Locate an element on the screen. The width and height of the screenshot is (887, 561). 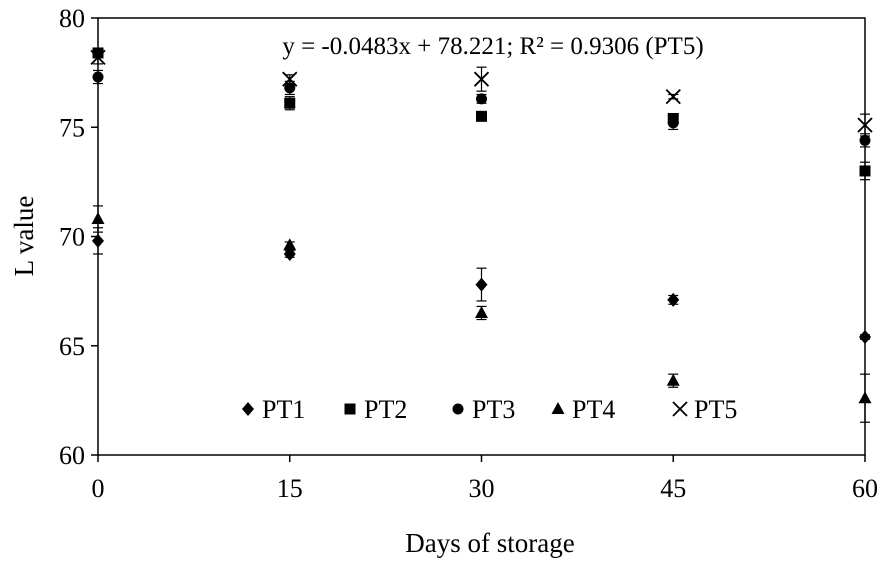
y-tick-label: 70 is located at coordinates (72, 237).